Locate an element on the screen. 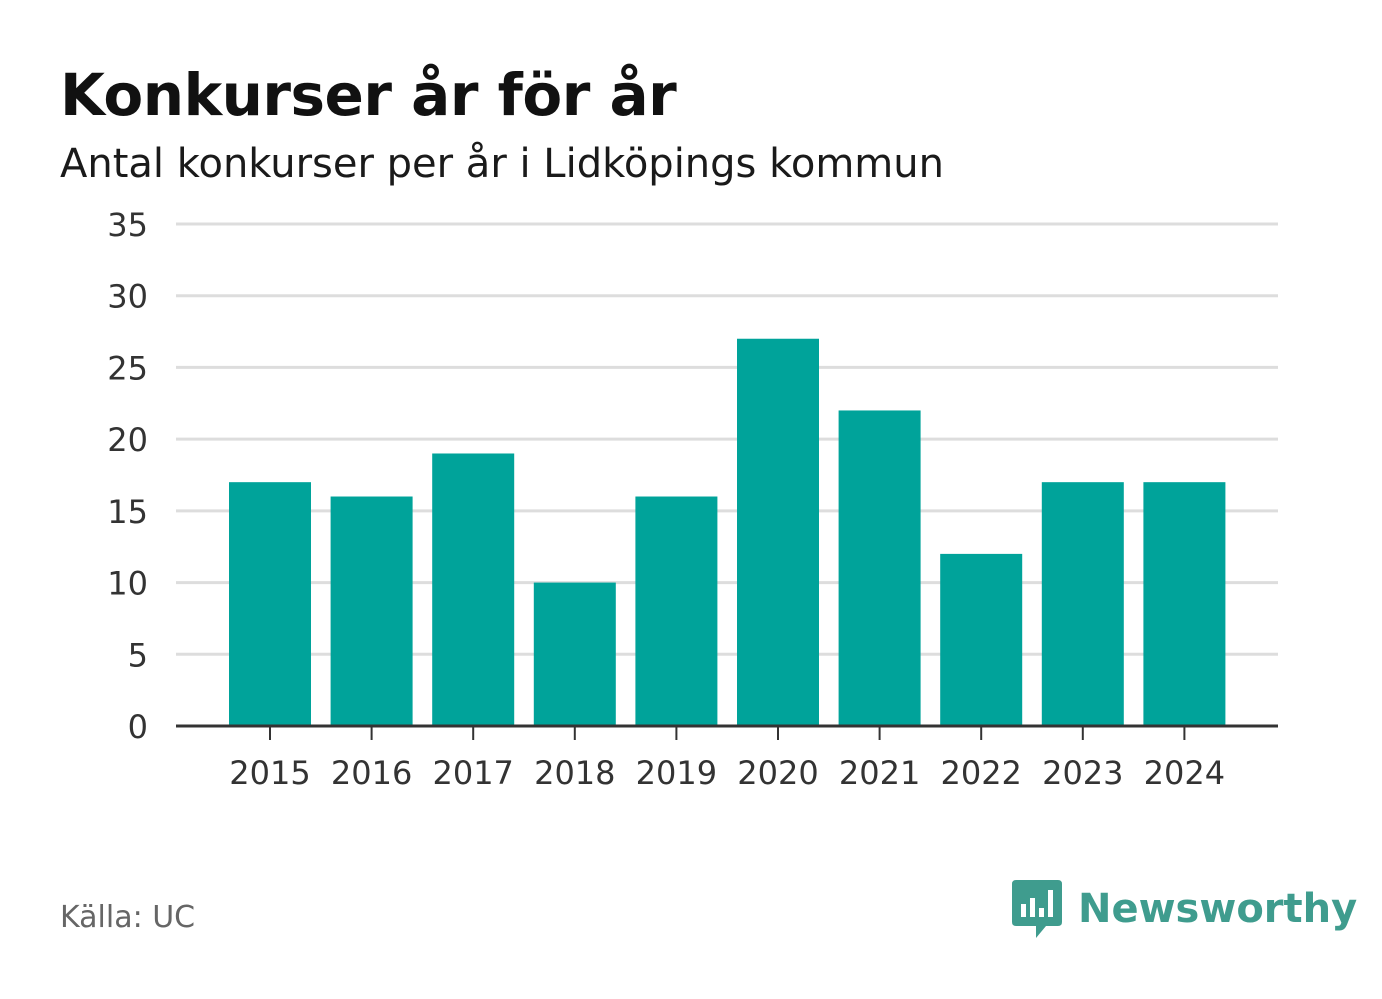  brand-name: Newsworthy is located at coordinates (1218, 909).